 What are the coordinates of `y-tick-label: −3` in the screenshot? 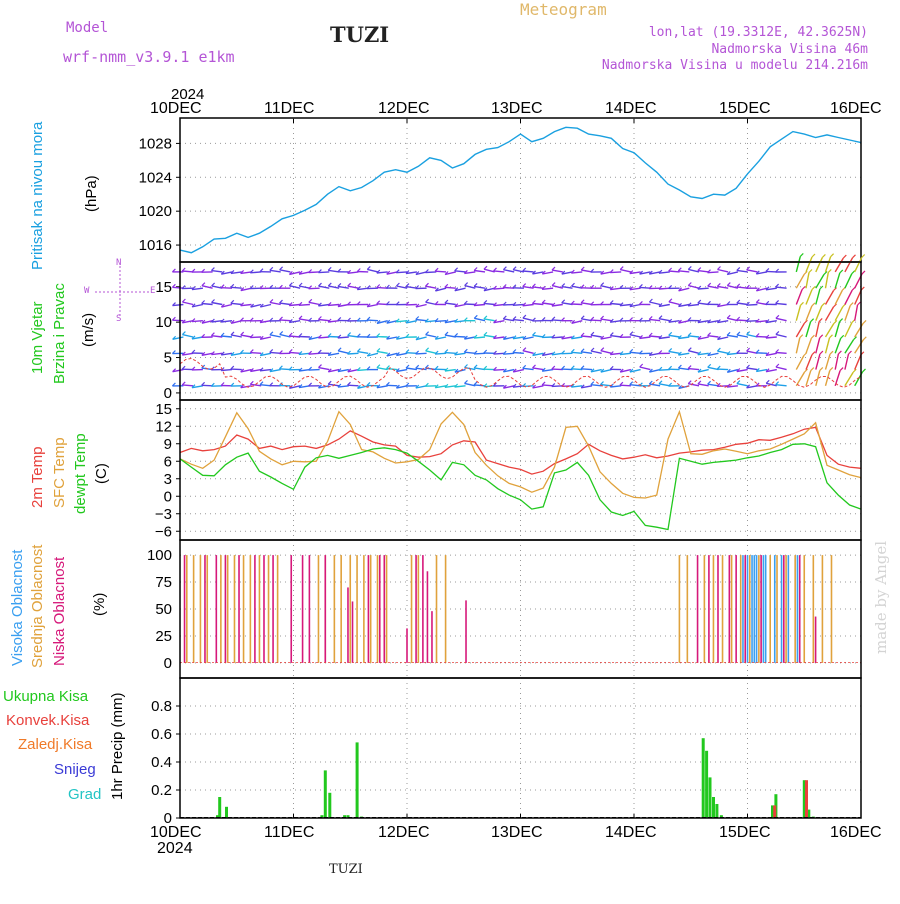 It's located at (163, 514).